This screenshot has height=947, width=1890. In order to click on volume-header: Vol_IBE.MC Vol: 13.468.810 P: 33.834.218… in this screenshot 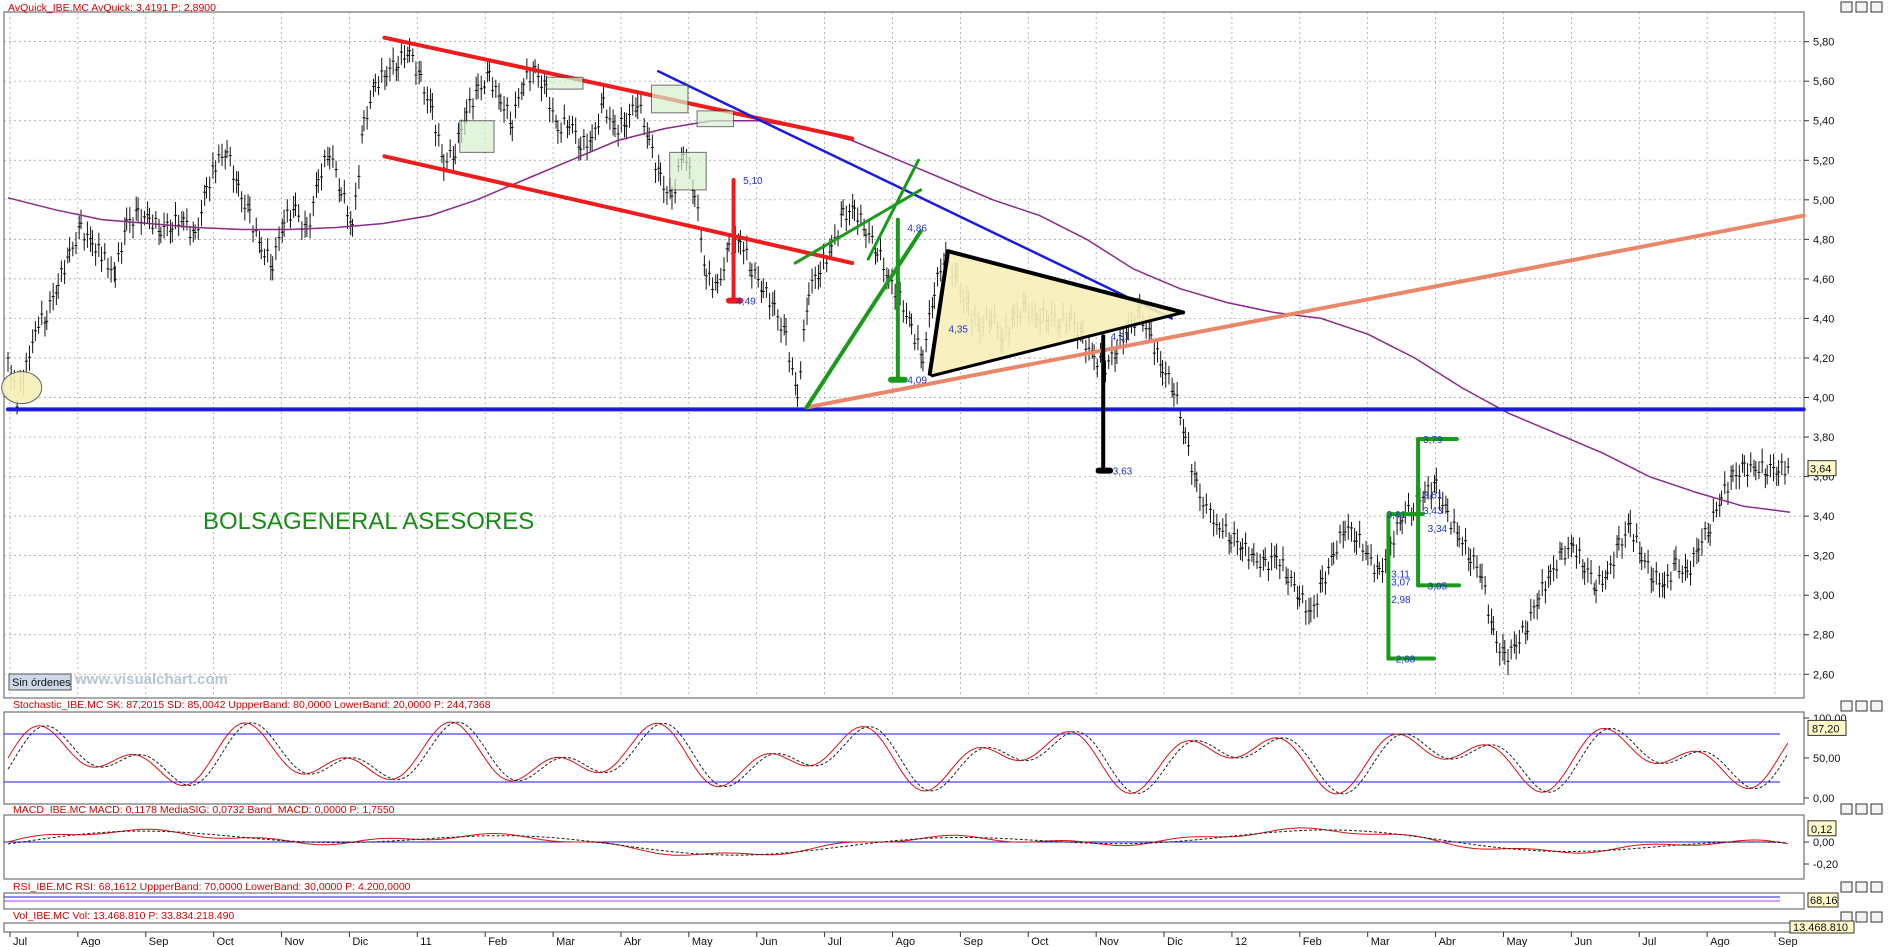, I will do `click(123, 916)`.